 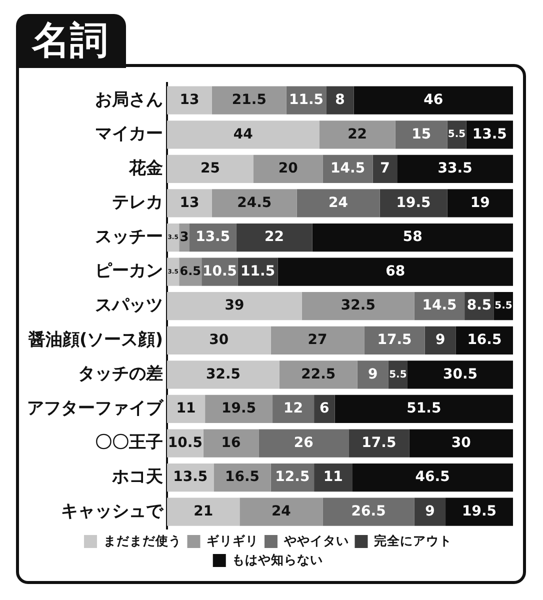 I want to click on data-label: 7, so click(x=385, y=168).